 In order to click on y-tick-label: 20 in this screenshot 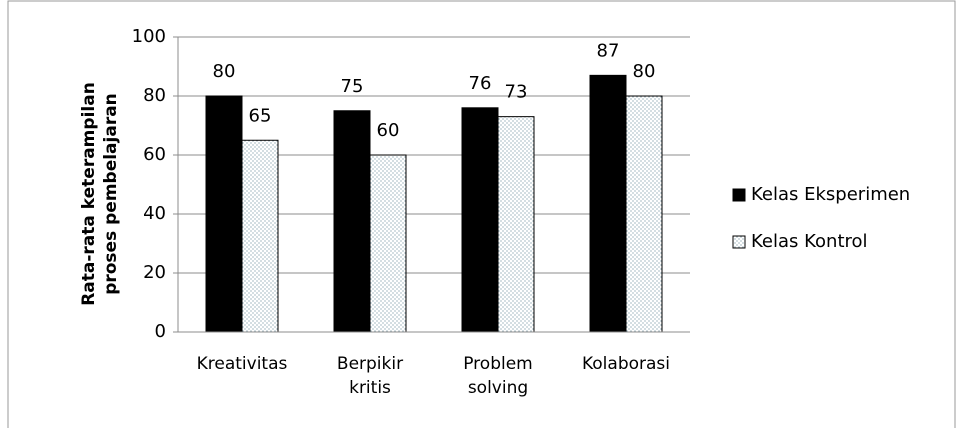, I will do `click(154, 272)`.